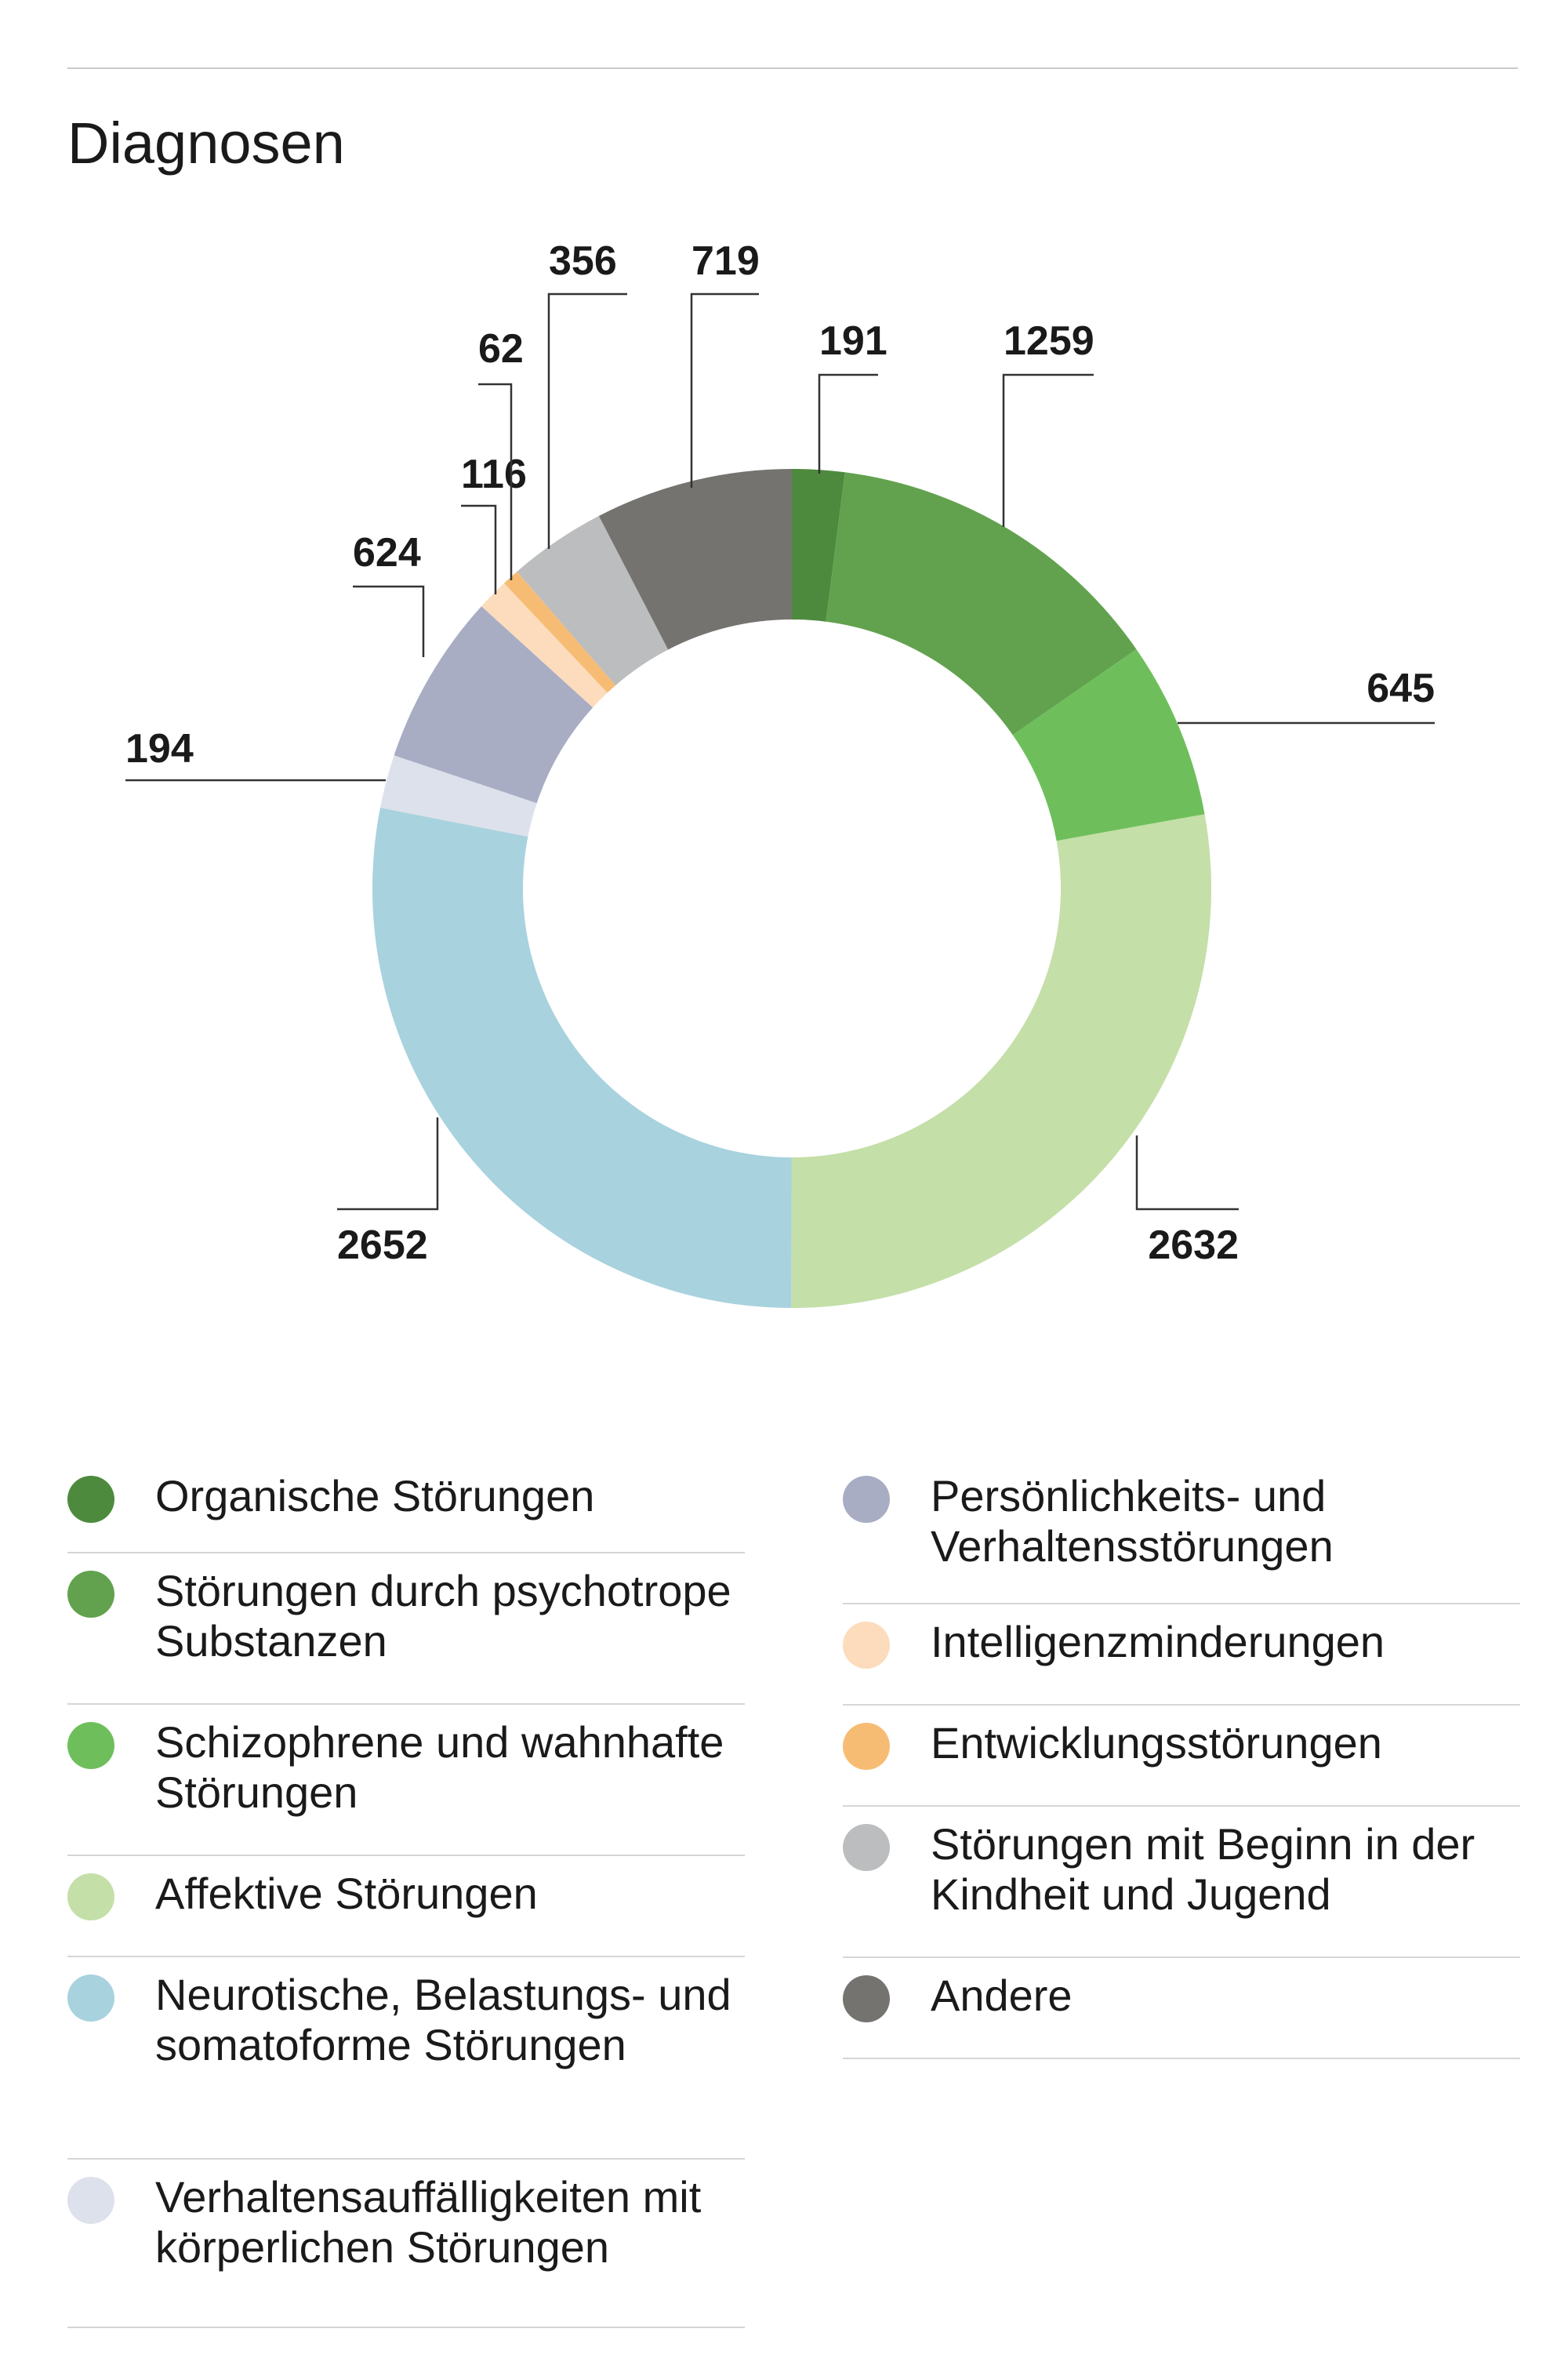  Describe the element at coordinates (375, 1495) in the screenshot. I see `legend-label: Organische Störungen` at that location.